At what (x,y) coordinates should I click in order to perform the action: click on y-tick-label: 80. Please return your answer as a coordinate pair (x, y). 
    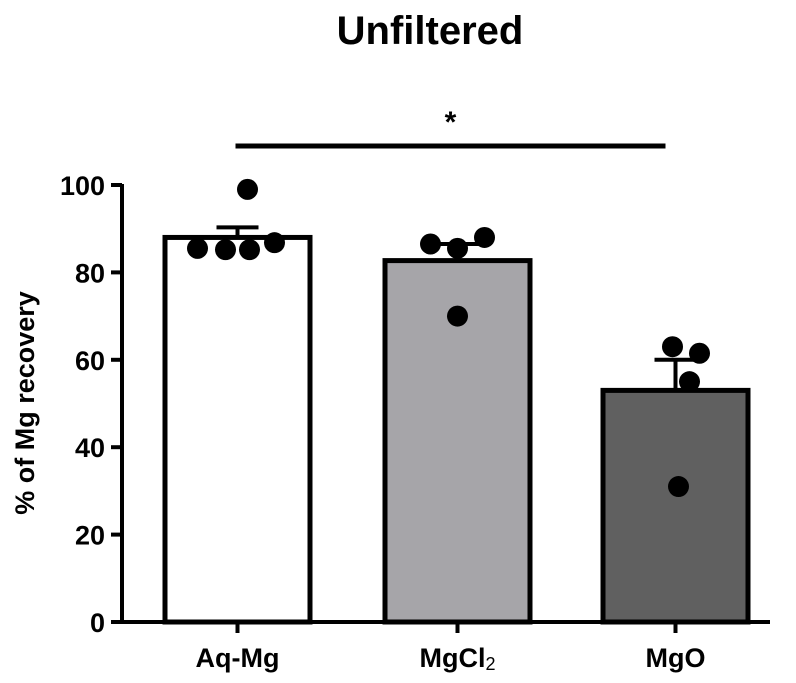
    Looking at the image, I should click on (90, 273).